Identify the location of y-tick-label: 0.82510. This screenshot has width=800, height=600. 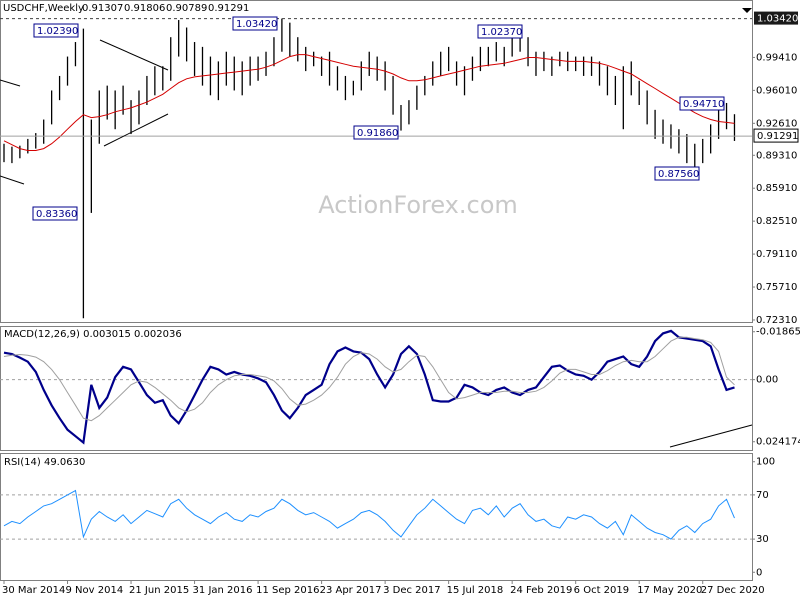
(776, 221).